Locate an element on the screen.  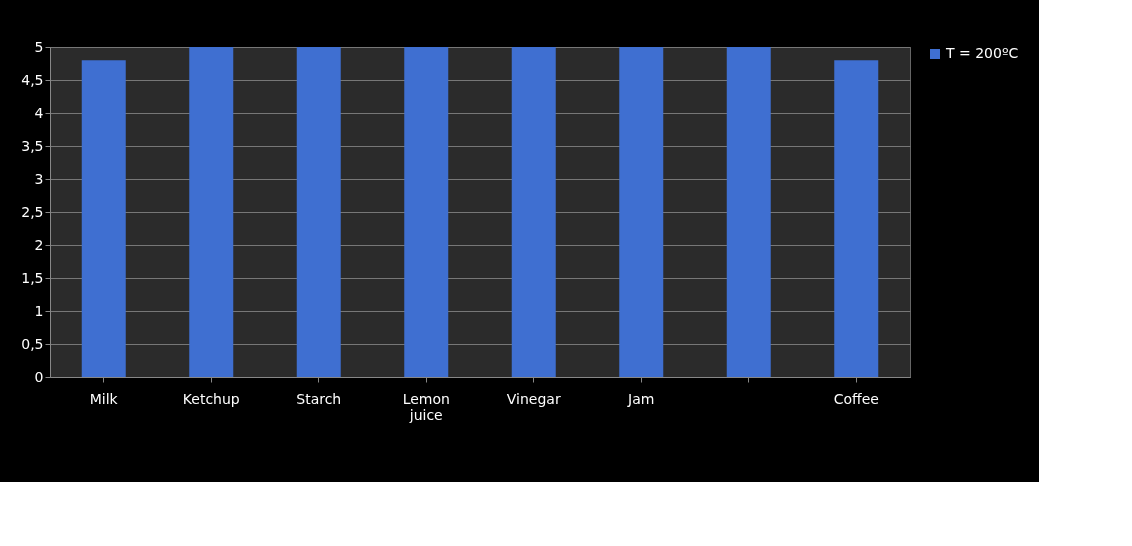
x-tick-label: Coffee is located at coordinates (856, 398).